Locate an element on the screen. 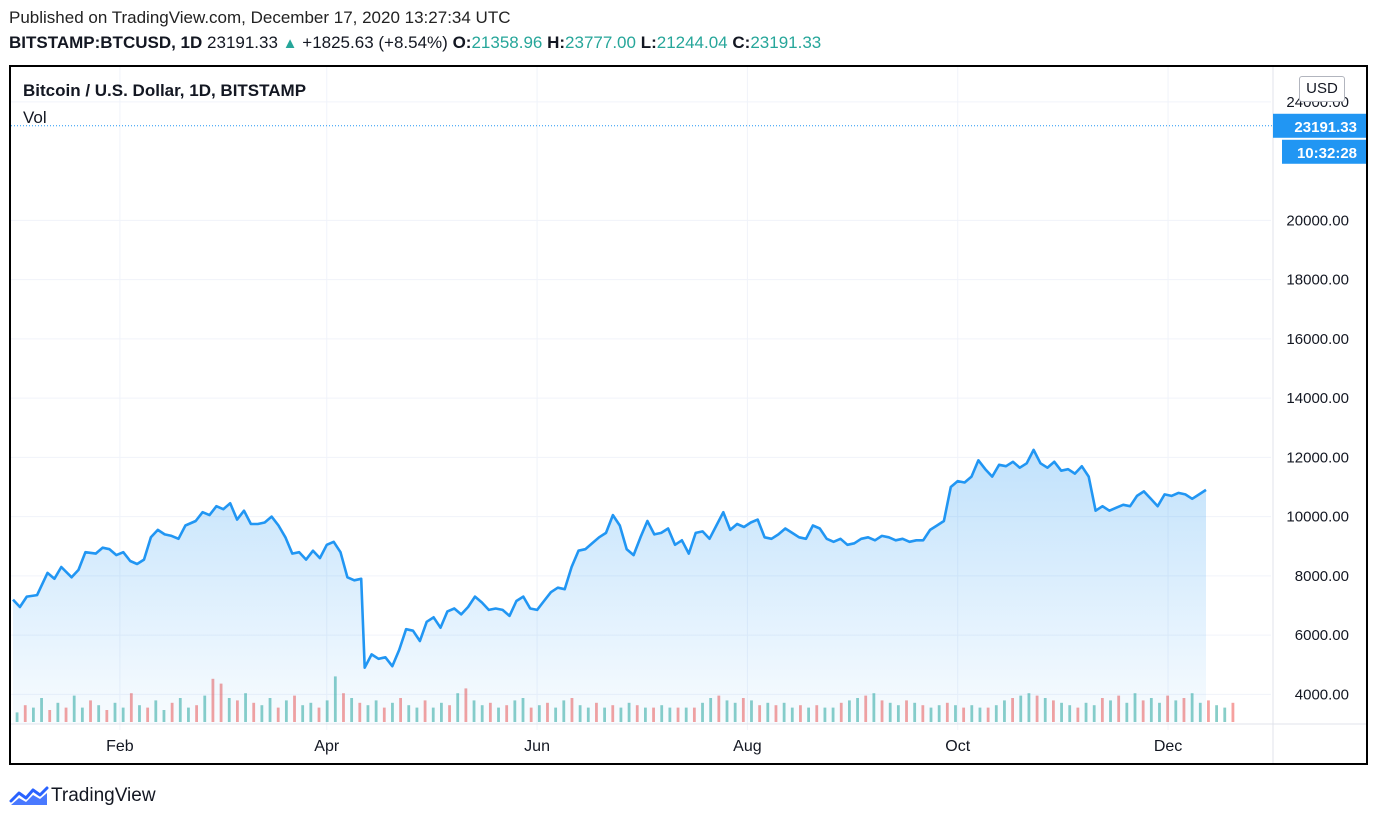  x-axis: Feb Apr Jun Aug Oct Dec is located at coordinates (644, 746).